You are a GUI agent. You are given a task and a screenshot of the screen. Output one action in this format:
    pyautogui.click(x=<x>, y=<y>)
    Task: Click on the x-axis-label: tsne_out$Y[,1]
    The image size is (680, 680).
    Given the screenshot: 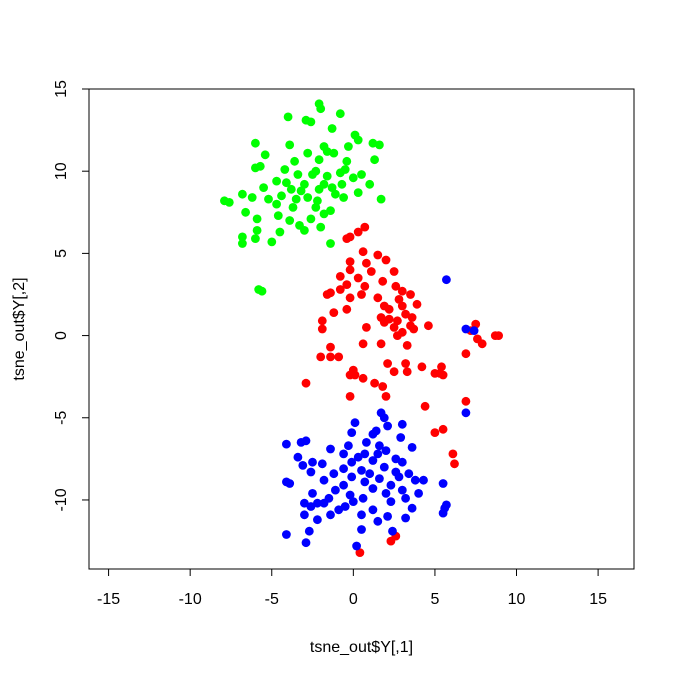 What is the action you would take?
    pyautogui.click(x=361, y=647)
    